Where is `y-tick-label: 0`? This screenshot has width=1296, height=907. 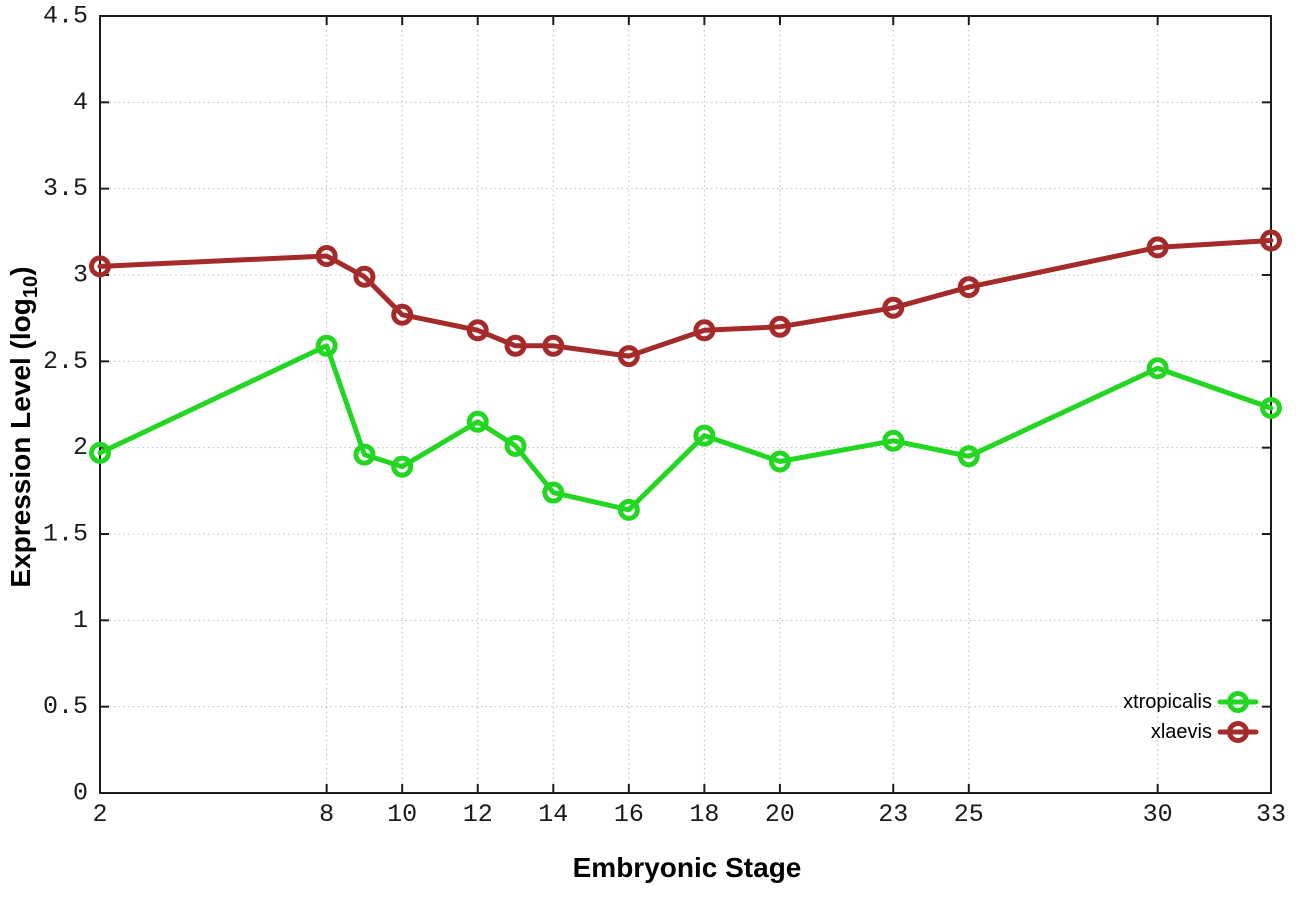
y-tick-label: 0 is located at coordinates (80, 793).